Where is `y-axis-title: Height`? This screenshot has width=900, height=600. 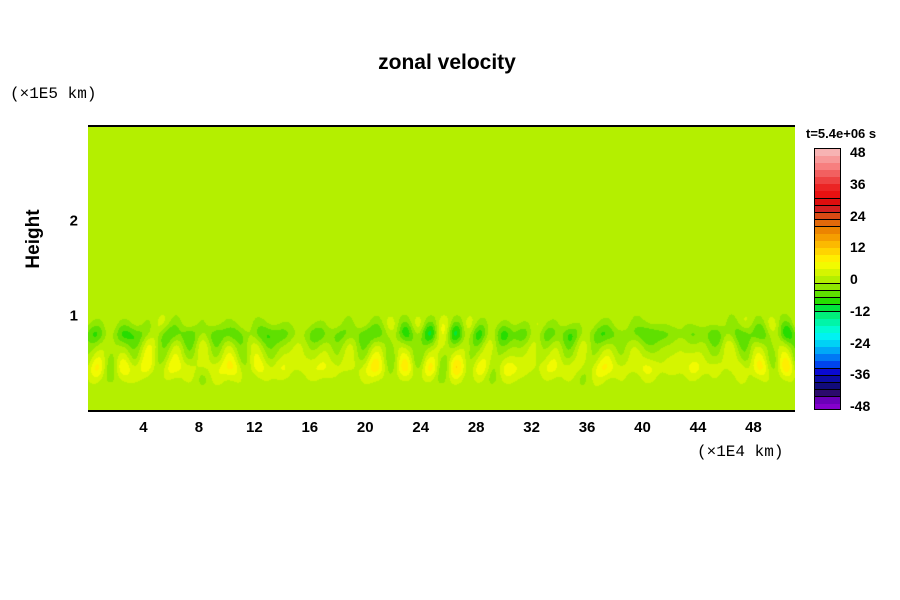 y-axis-title: Height is located at coordinates (33, 239).